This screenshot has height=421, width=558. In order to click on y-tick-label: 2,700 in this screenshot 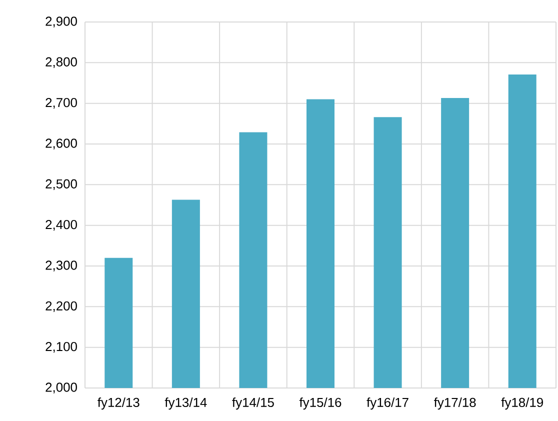, I will do `click(61, 103)`.